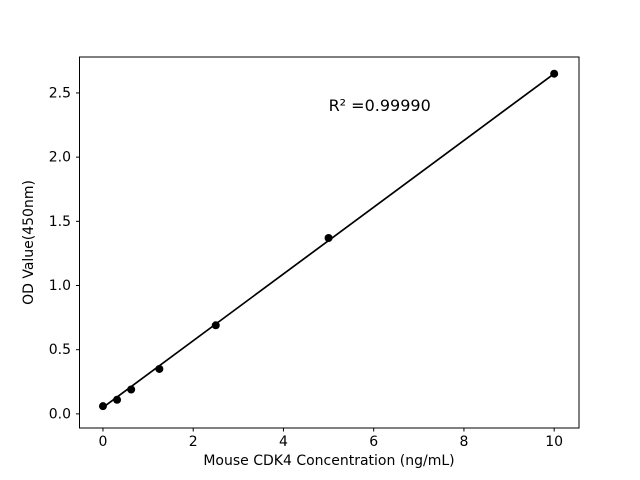 The width and height of the screenshot is (640, 480). I want to click on y-axis-label: OD Value(450nm), so click(29, 242).